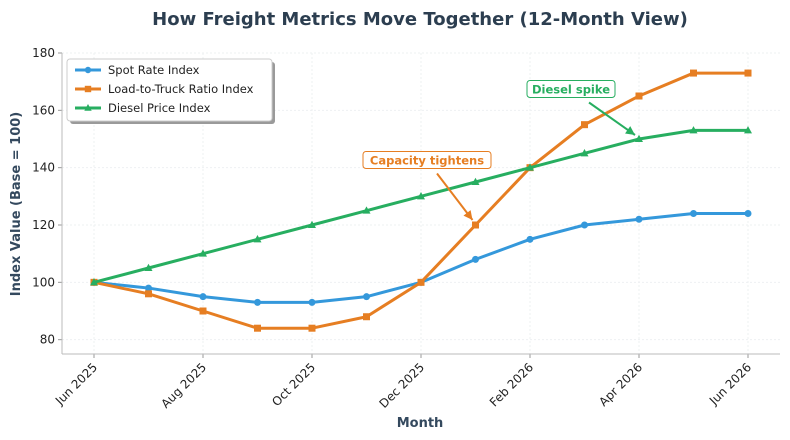 Image resolution: width=790 pixels, height=440 pixels. I want to click on annotation-label: Diesel spike, so click(571, 90).